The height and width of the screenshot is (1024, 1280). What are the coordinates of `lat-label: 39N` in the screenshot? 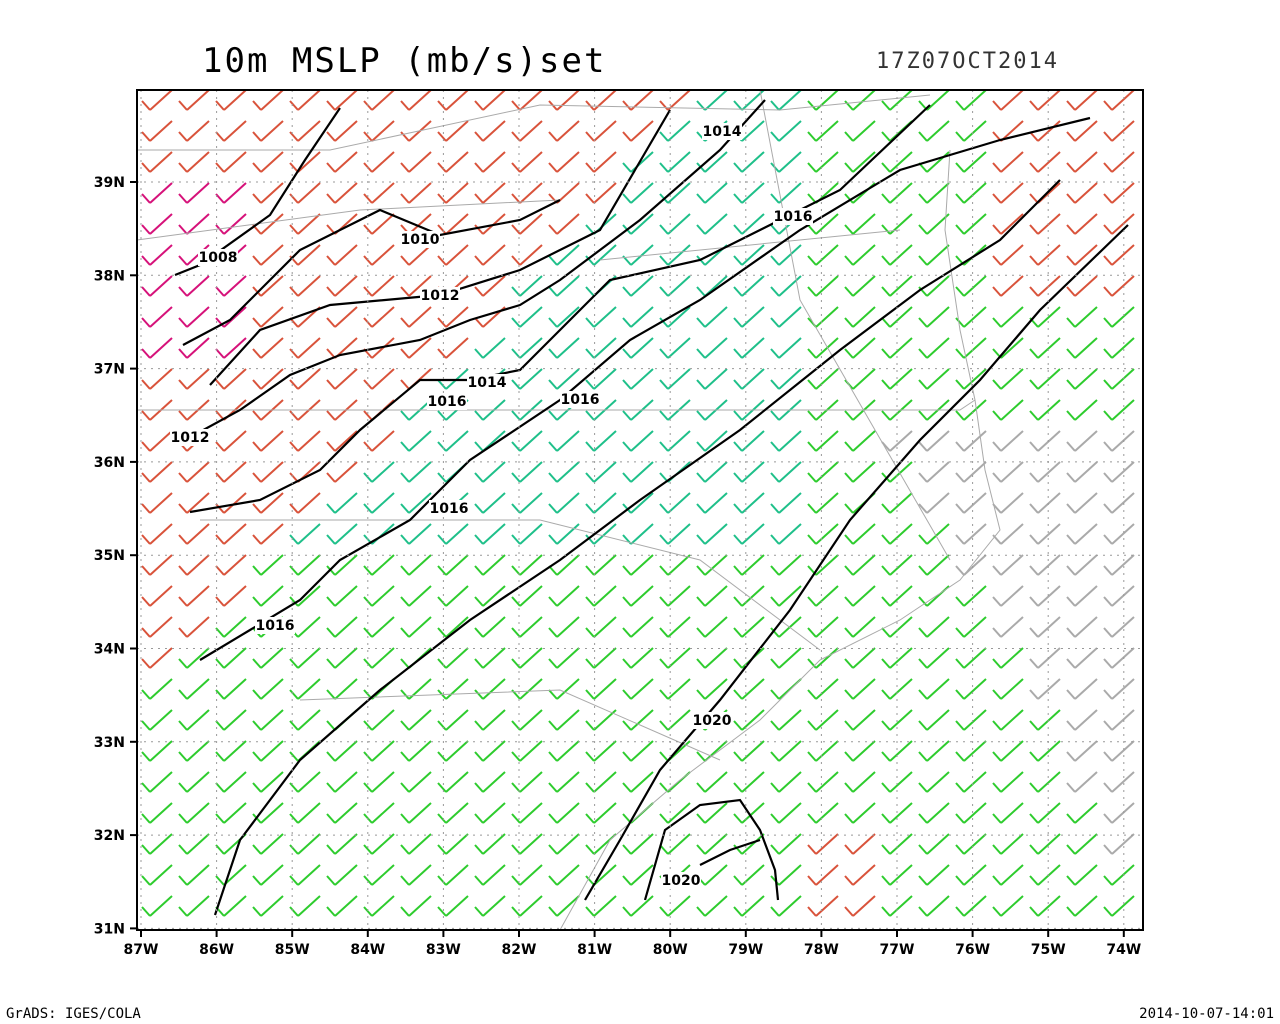 It's located at (109, 183).